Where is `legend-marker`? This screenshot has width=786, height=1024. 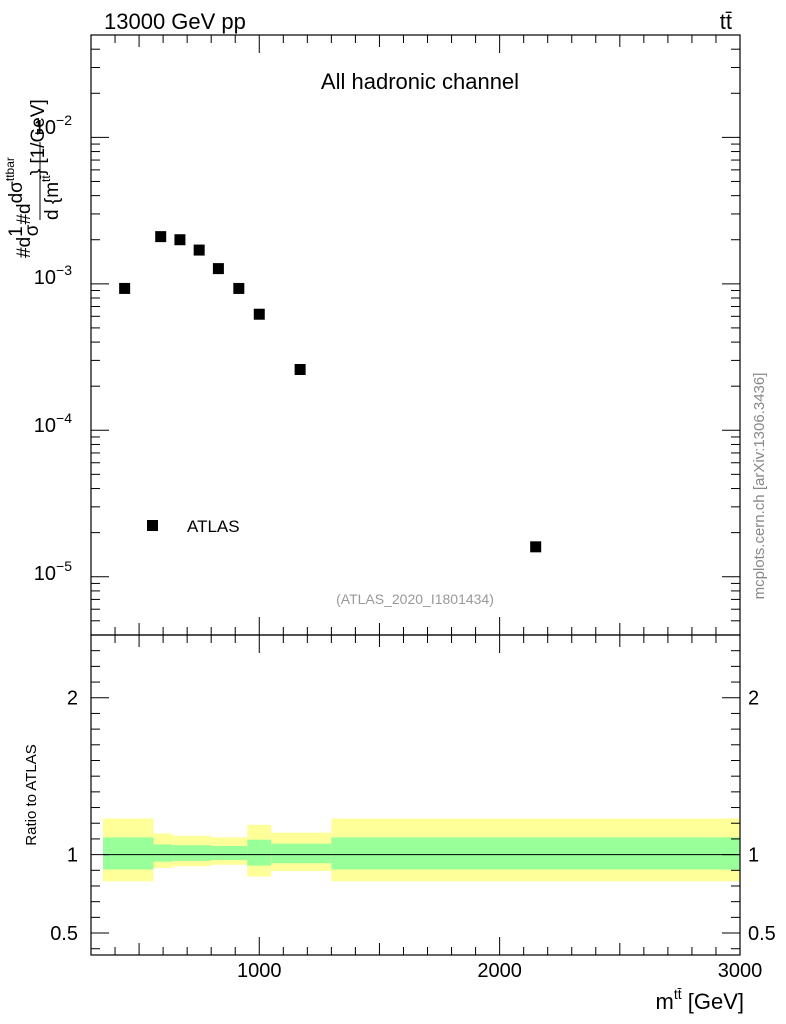
legend-marker is located at coordinates (152, 525).